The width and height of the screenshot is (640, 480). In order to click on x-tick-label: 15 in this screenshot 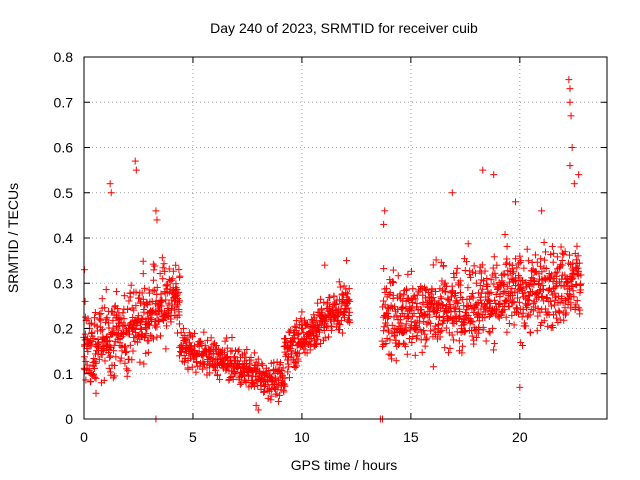, I will do `click(411, 437)`.